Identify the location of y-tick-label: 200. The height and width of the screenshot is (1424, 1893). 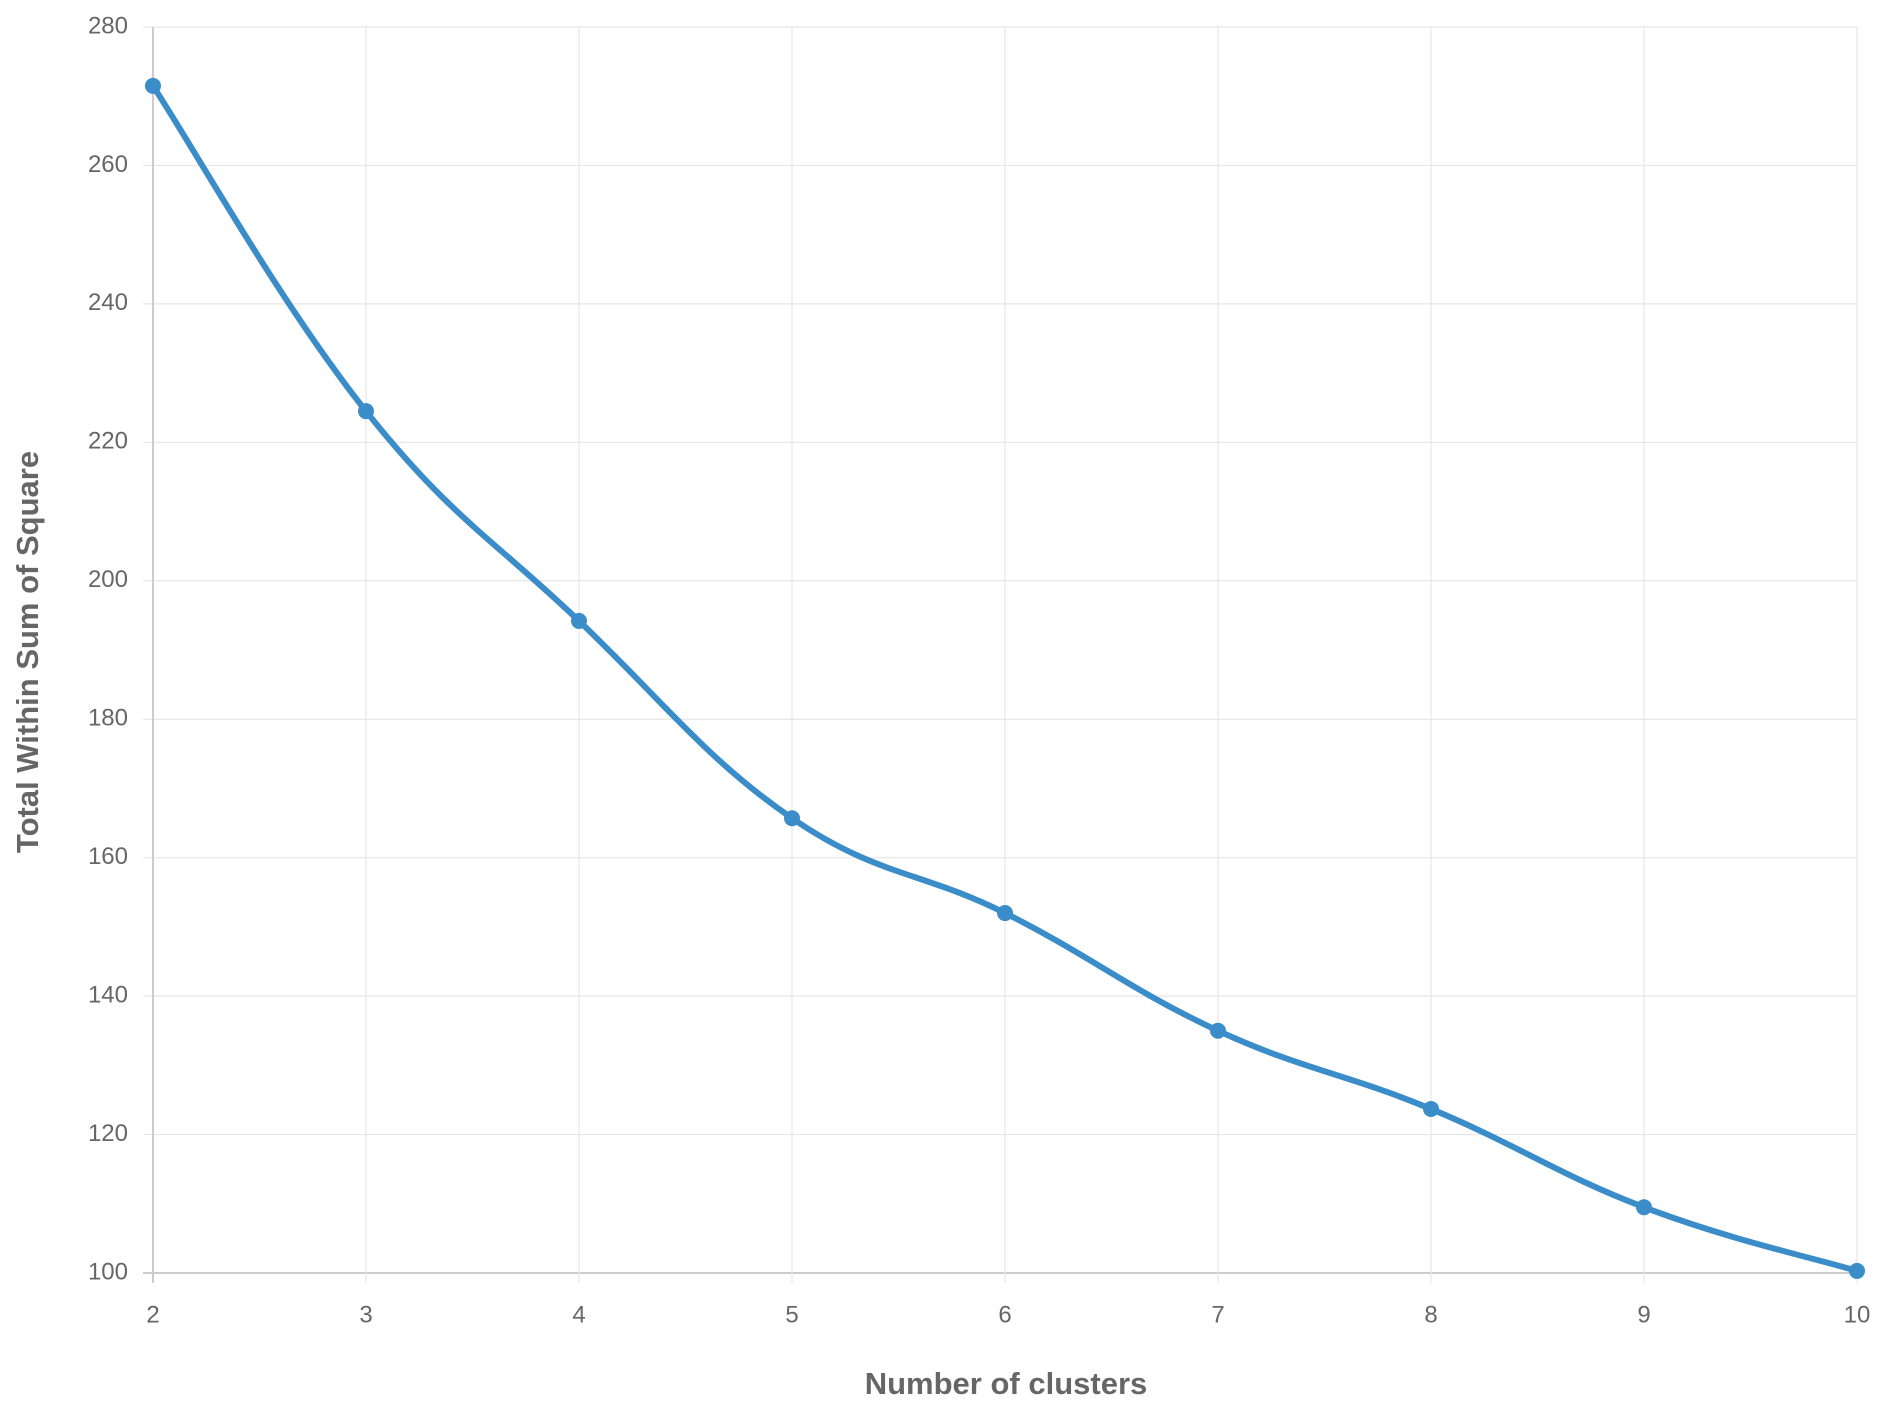
(108, 579).